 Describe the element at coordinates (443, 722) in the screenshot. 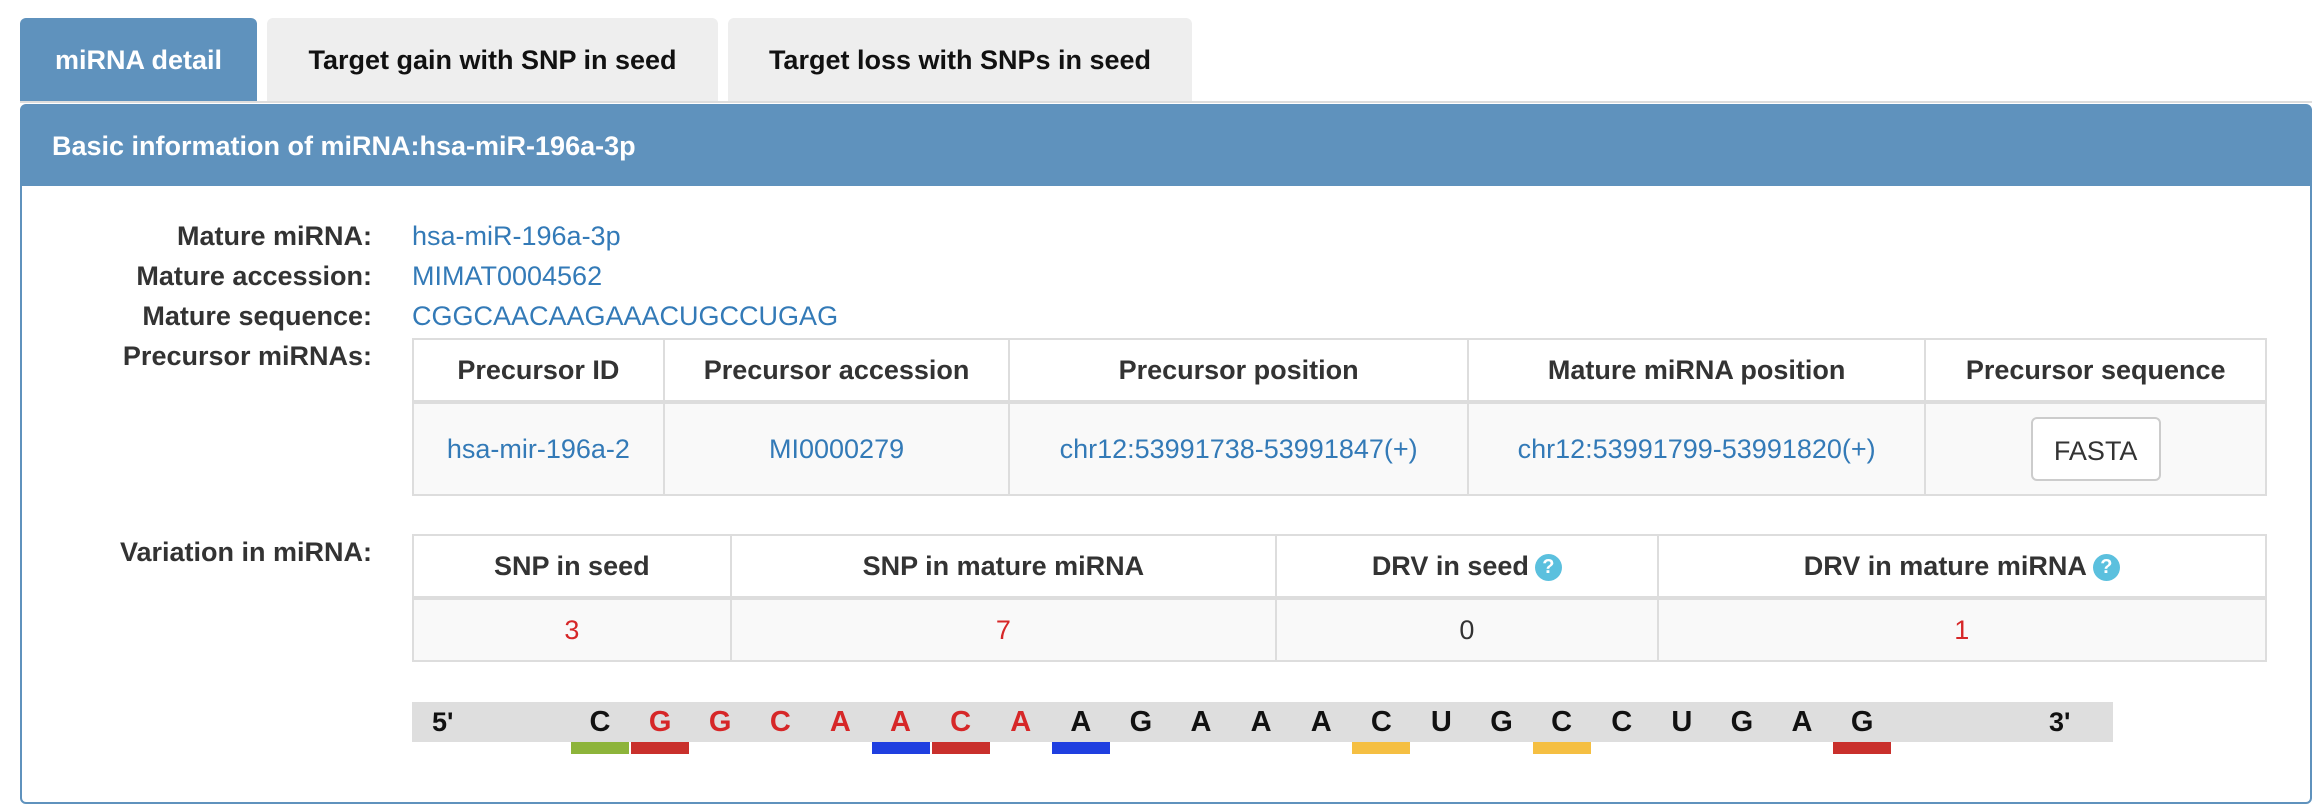

I see `five-prime-label: 5'` at that location.